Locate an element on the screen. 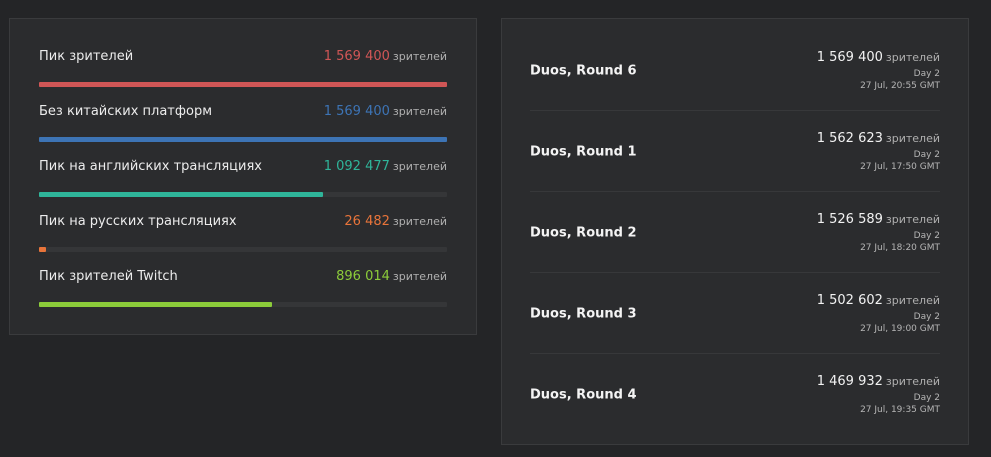  match-time: 27 Jul, 19:00 GMT is located at coordinates (900, 328).